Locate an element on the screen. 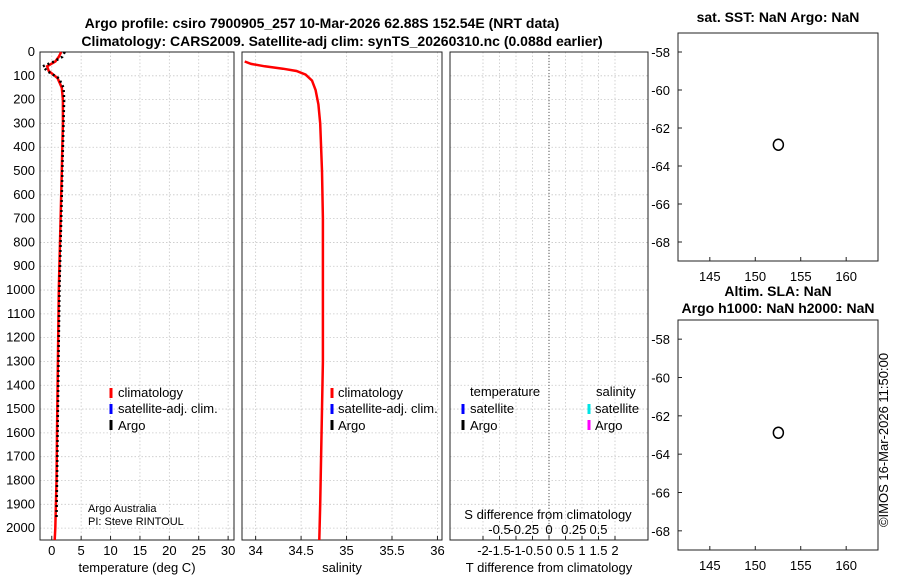 This screenshot has height=580, width=900. argo-series-line is located at coordinates (53, 285).